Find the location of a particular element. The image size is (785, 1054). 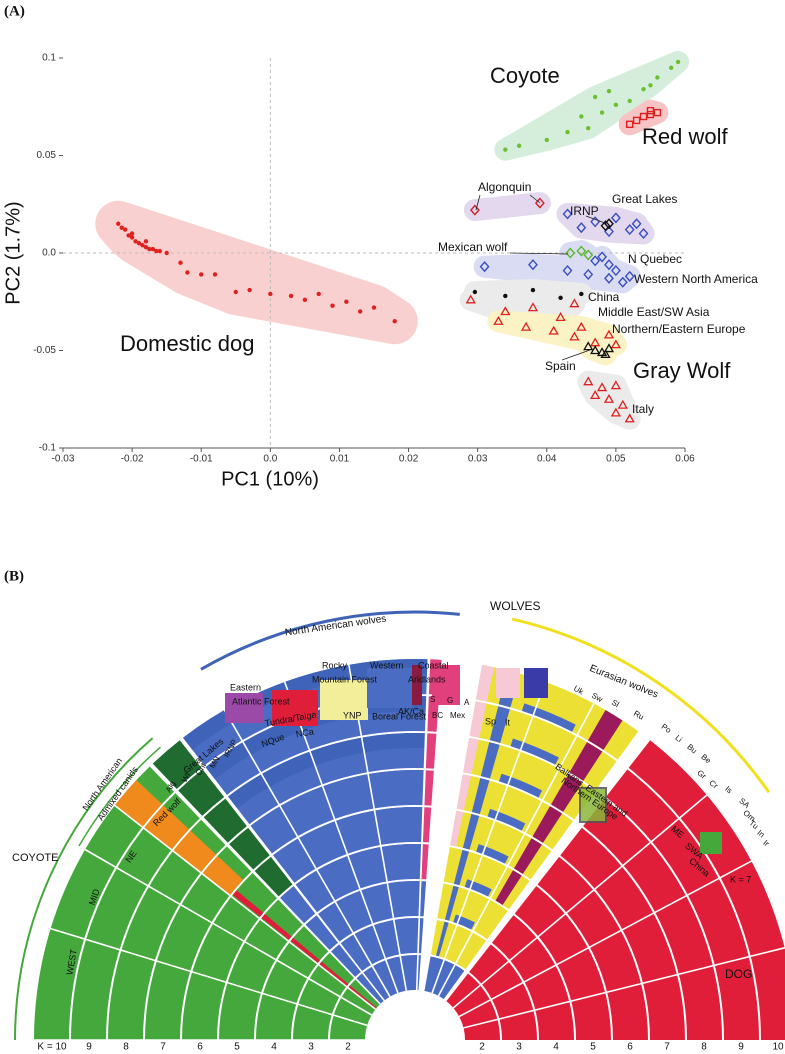

diagram-label: Sp is located at coordinates (490, 721).